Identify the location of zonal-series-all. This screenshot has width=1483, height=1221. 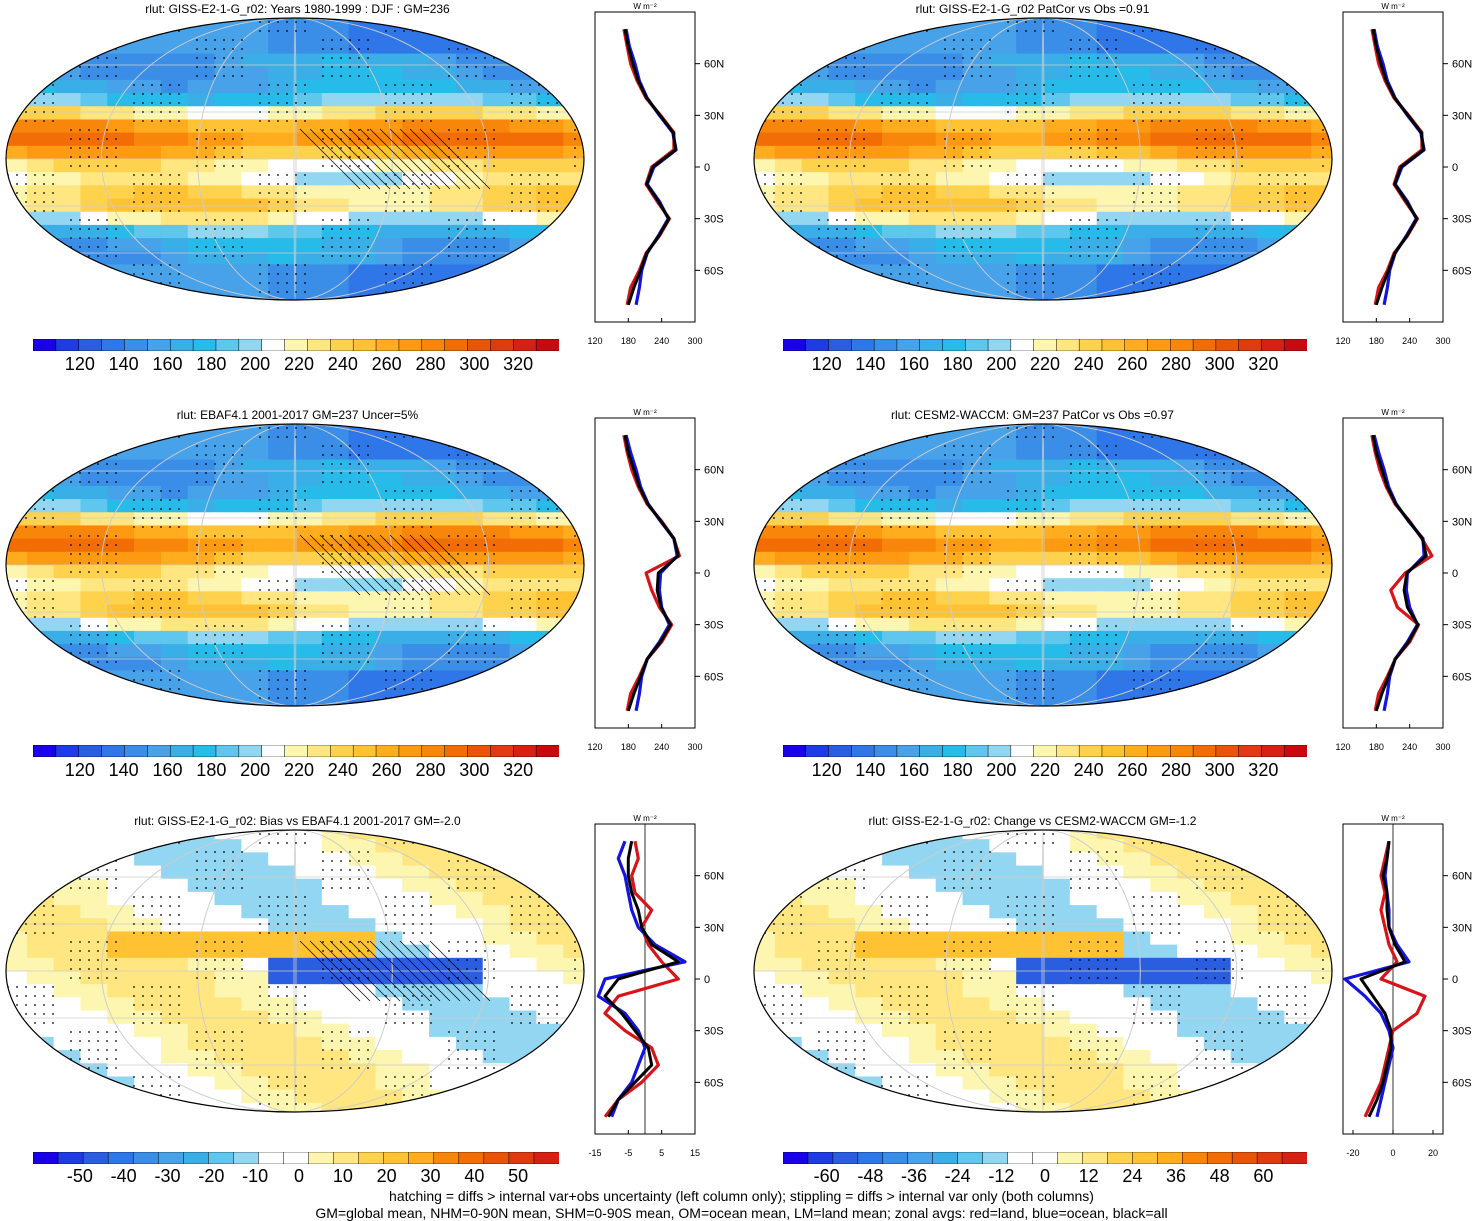
(641, 979).